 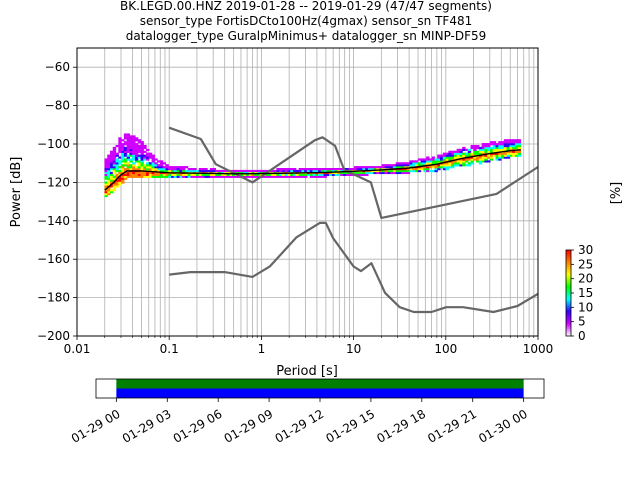 What do you see at coordinates (582, 336) in the screenshot?
I see `colorbar-tick-label: 0` at bounding box center [582, 336].